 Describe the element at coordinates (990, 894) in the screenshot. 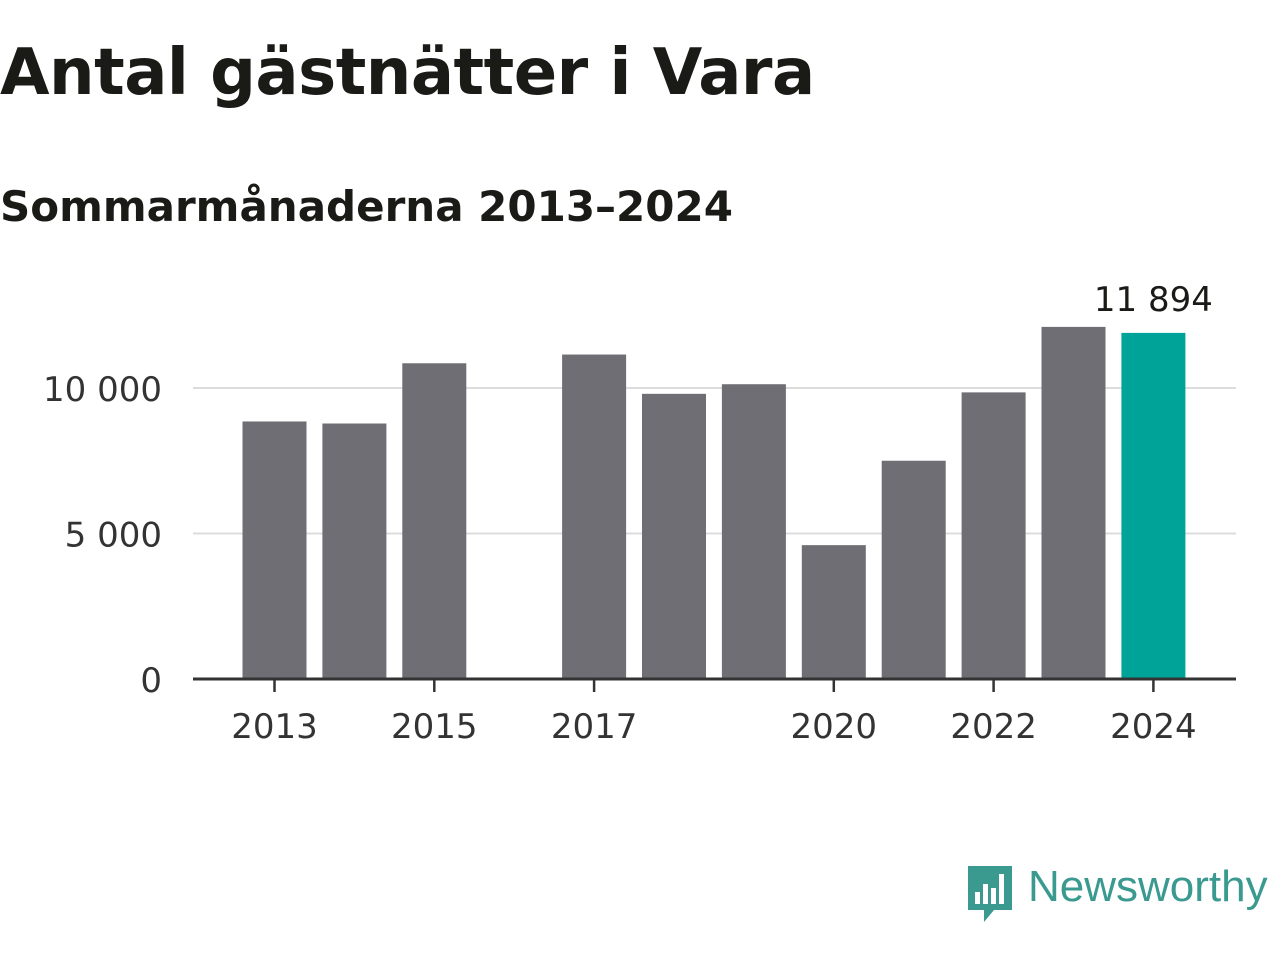

I see `newsworthy-logo-icon` at that location.